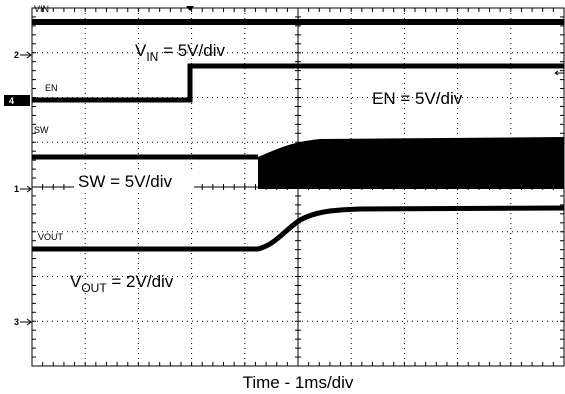 The width and height of the screenshot is (565, 394). What do you see at coordinates (298, 382) in the screenshot?
I see `time-label: Time - 1ms/div` at bounding box center [298, 382].